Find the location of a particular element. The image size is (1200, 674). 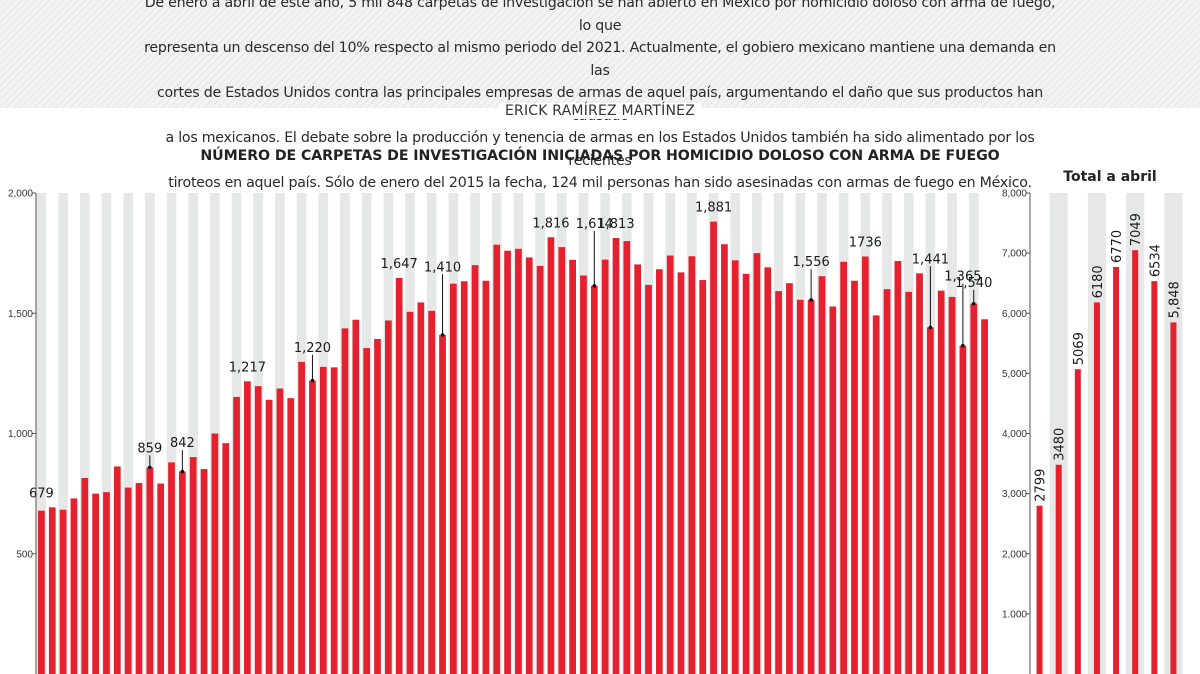

y-tick-label: 1,500 is located at coordinates (20, 314).